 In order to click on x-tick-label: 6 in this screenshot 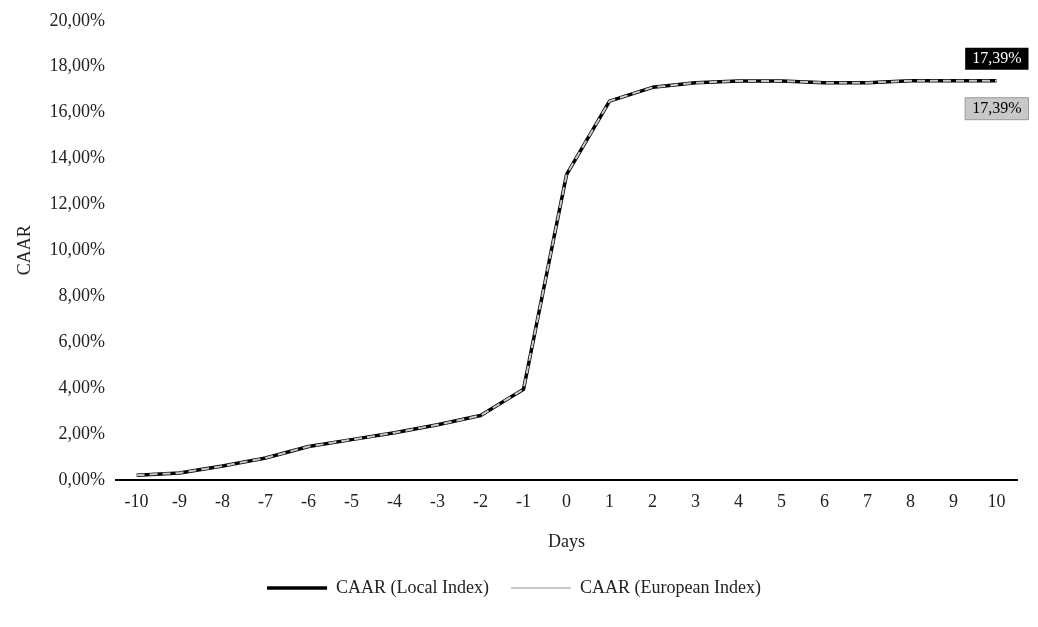, I will do `click(825, 501)`.